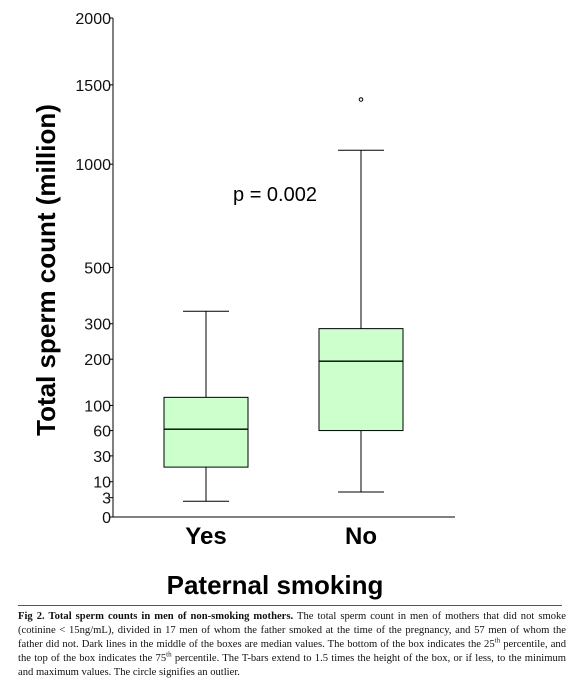 The height and width of the screenshot is (687, 580). Describe the element at coordinates (93, 19) in the screenshot. I see `y-tick-label: 2000` at that location.